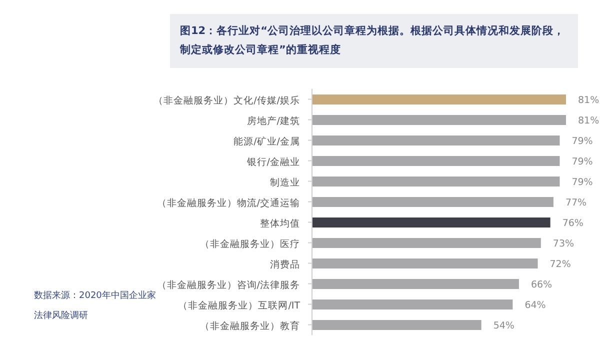  Describe the element at coordinates (267, 141) in the screenshot. I see `y-tick-label: 能源/矿业/金属` at that location.